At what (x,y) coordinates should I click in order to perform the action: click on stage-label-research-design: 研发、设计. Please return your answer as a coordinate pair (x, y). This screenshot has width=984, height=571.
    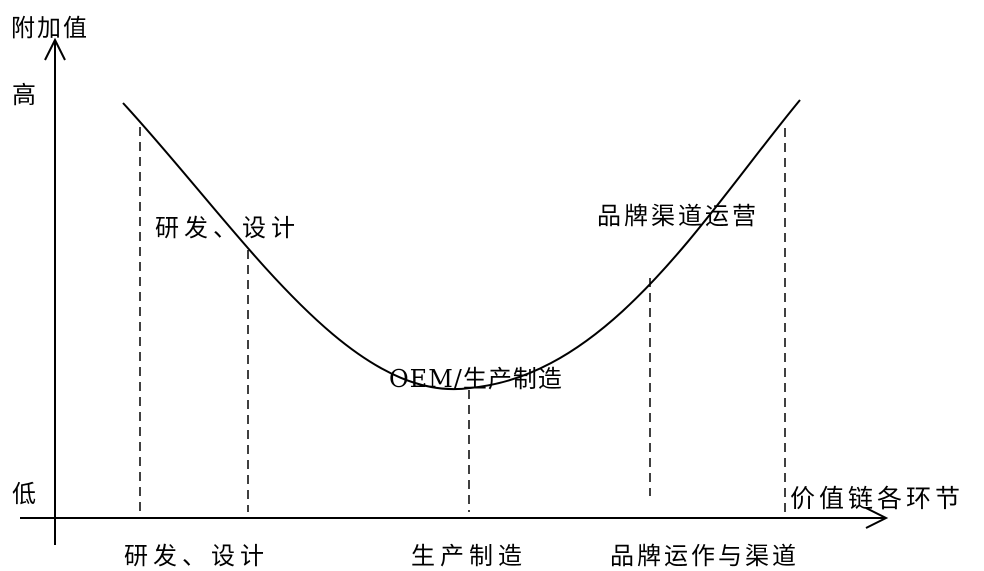
    Looking at the image, I should click on (196, 556).